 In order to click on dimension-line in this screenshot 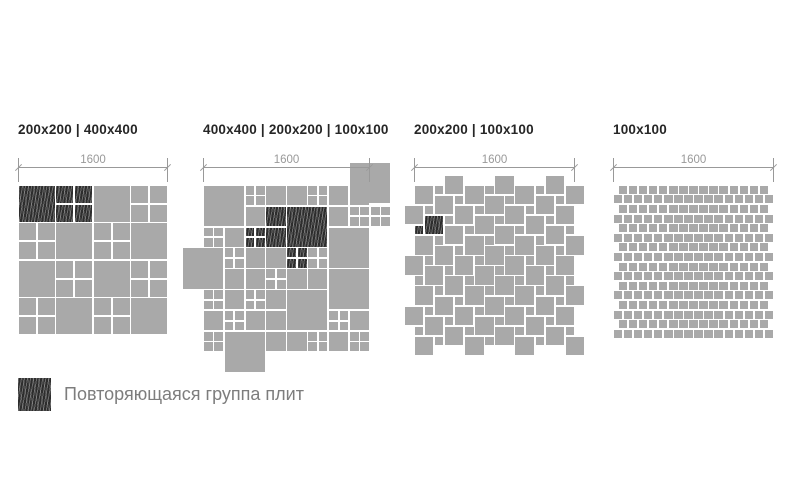, I will do `click(494, 167)`.